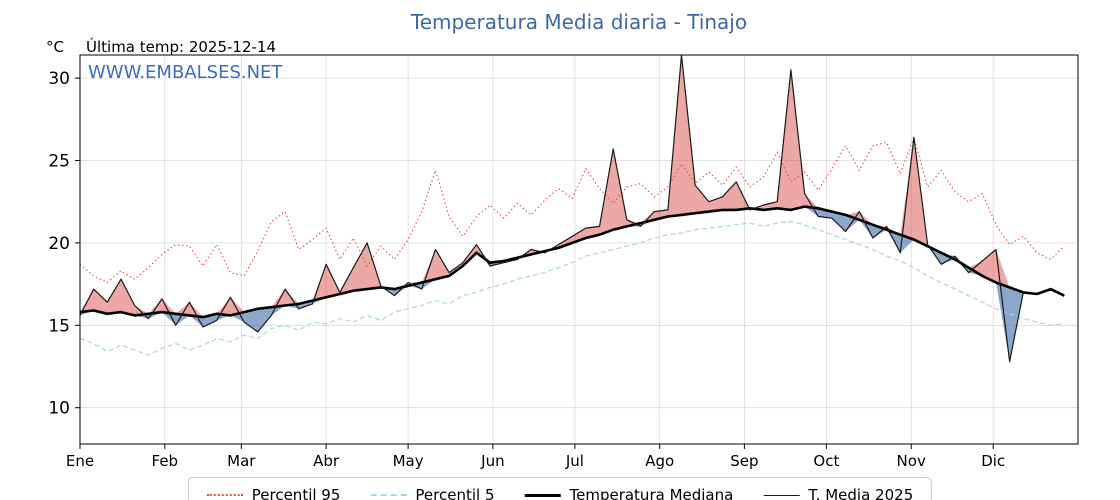 Image resolution: width=1120 pixels, height=500 pixels. I want to click on legend-item-t-media-2025: T. Media 2025, so click(838, 493).